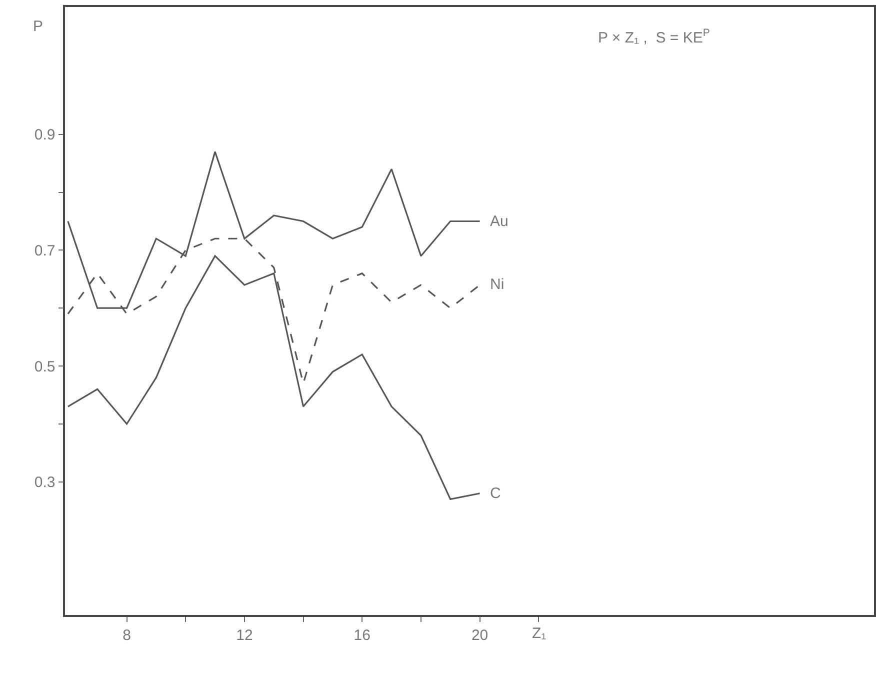 The image size is (881, 687). I want to click on x-tick-label: 20, so click(479, 635).